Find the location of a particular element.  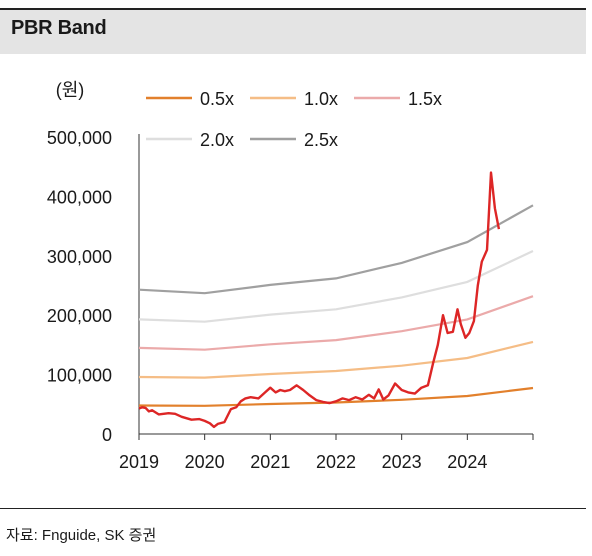

x-tick-label-1: 2020 is located at coordinates (205, 462).